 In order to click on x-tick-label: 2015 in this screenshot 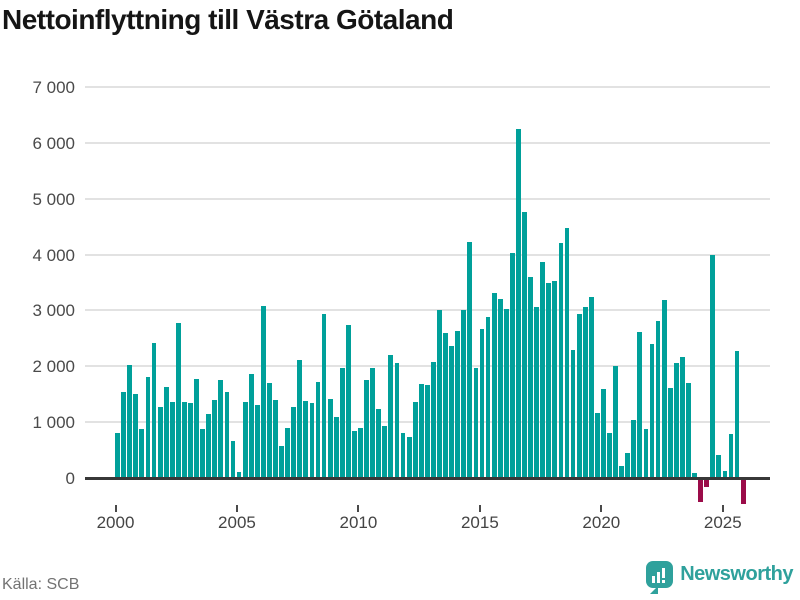, I will do `click(479, 522)`.